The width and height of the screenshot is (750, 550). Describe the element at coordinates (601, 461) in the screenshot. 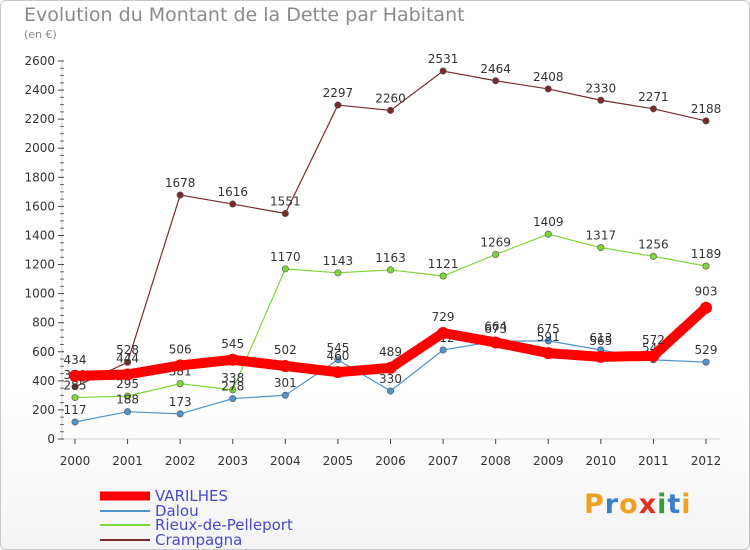

I see `x-tick-label: 2010` at that location.